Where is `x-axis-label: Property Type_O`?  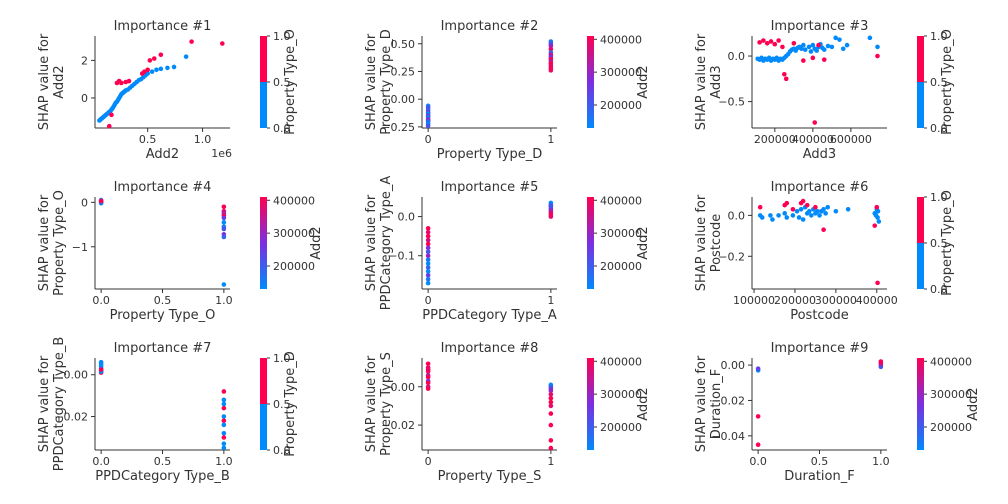 x-axis-label: Property Type_O is located at coordinates (163, 315).